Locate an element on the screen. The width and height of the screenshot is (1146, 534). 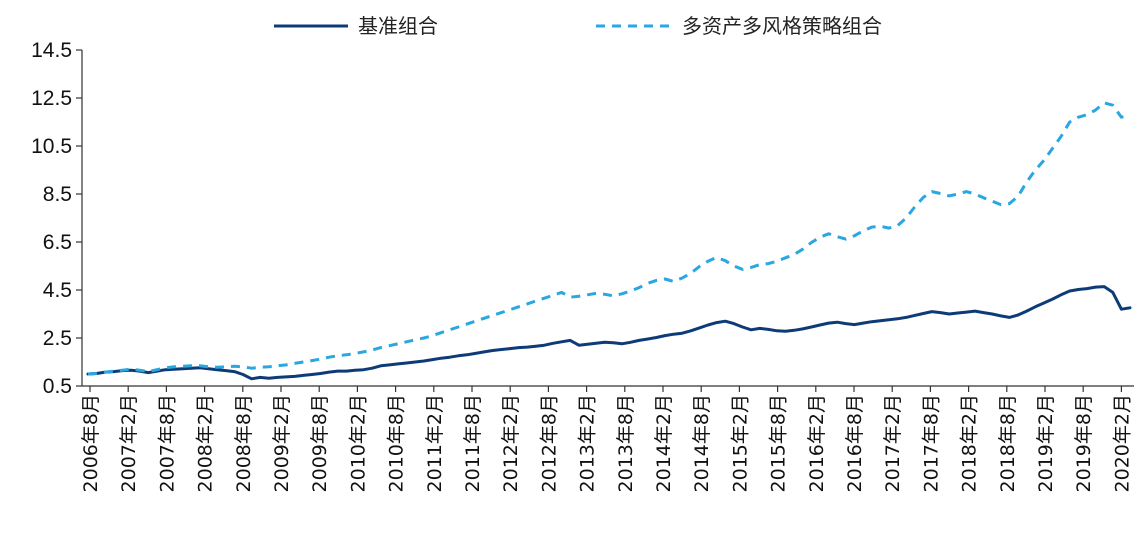
x-tick-label: 2015年2月 is located at coordinates (740, 443).